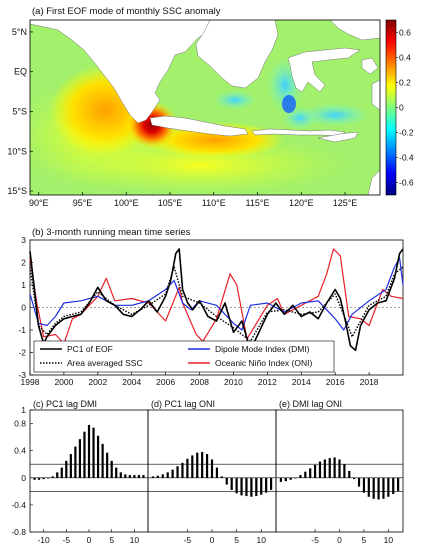 This screenshot has width=430, height=550. Describe the element at coordinates (23, 308) in the screenshot. I see `ts-y-tick-label: 0` at that location.